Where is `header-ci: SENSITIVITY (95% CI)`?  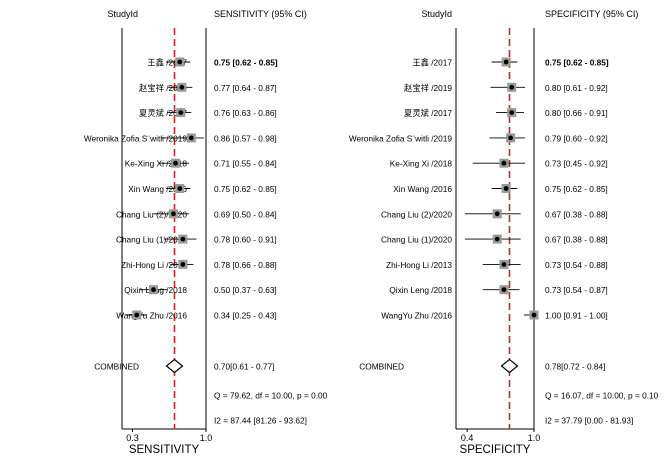 header-ci: SENSITIVITY (95% CI) is located at coordinates (260, 14).